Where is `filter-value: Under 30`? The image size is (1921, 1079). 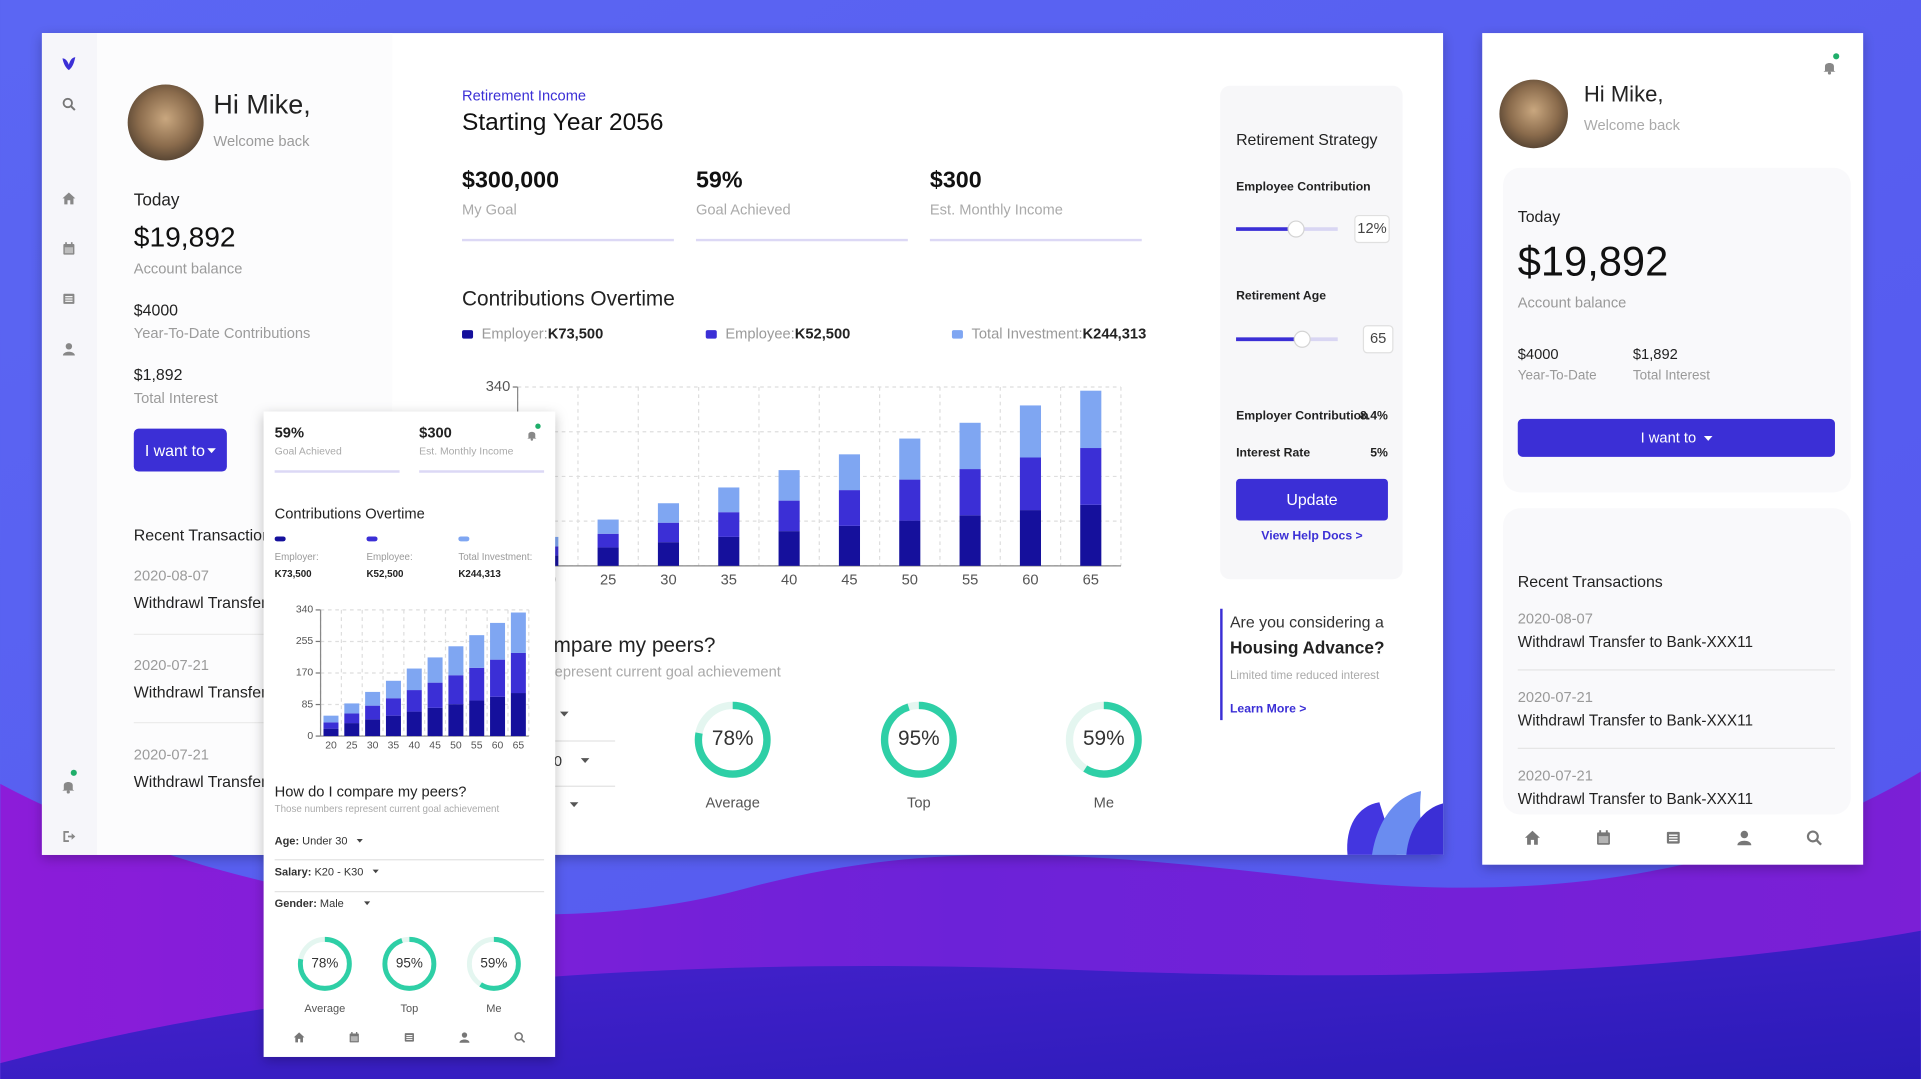 filter-value: Under 30 is located at coordinates (324, 841).